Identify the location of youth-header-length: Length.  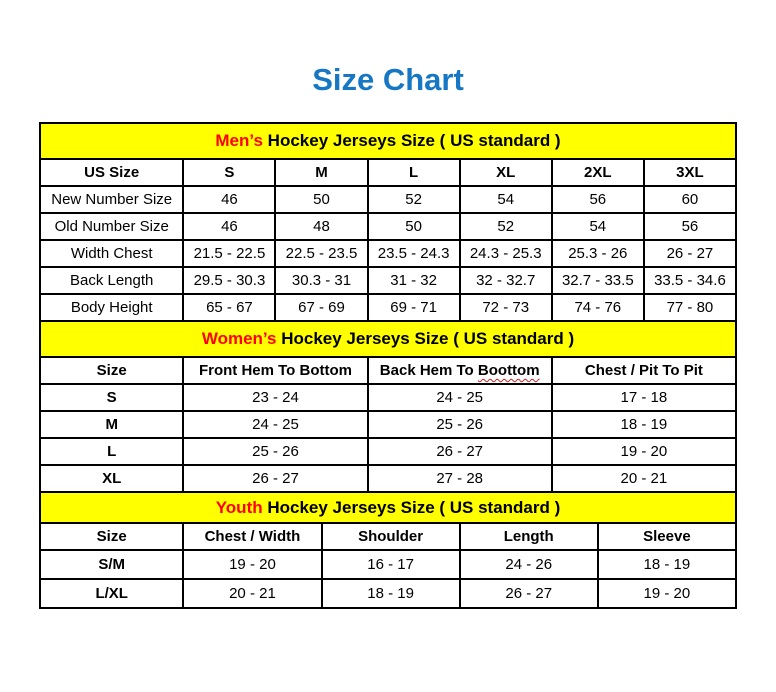
(528, 536).